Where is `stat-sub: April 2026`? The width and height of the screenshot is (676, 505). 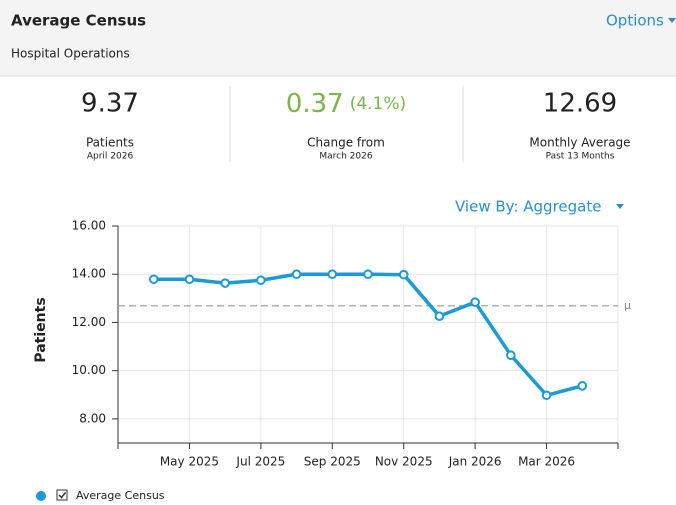 stat-sub: April 2026 is located at coordinates (110, 157).